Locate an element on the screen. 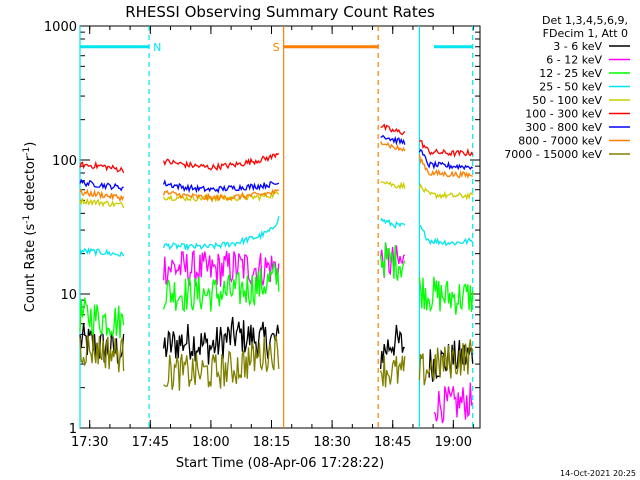 Image resolution: width=640 pixels, height=480 pixels. x-axis-label: Start Time (08-Apr-06 17:28:22) is located at coordinates (280, 463).